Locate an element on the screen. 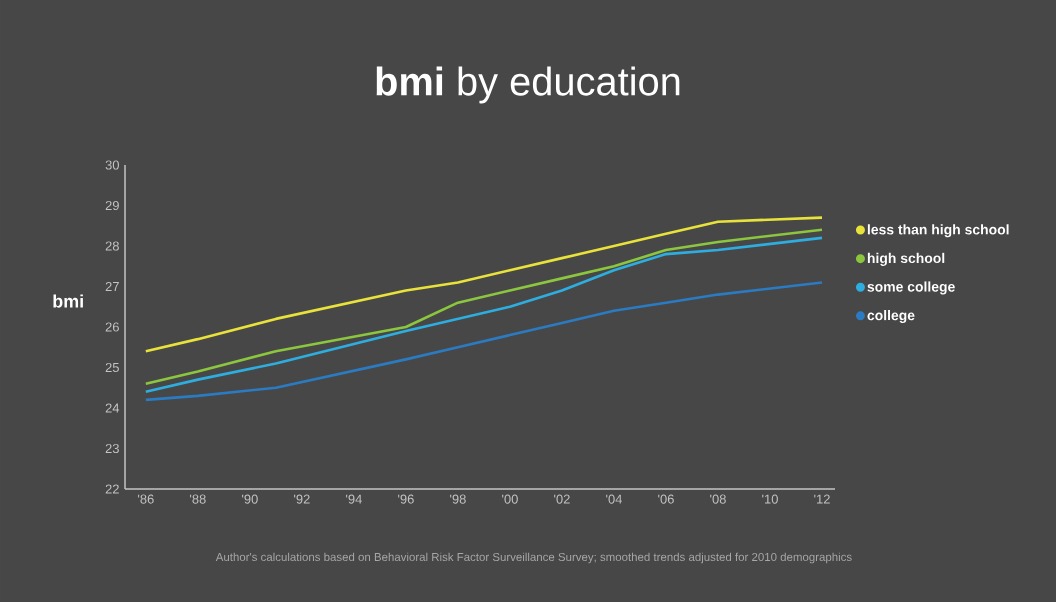  y-tick-label: 25 is located at coordinates (112, 367).